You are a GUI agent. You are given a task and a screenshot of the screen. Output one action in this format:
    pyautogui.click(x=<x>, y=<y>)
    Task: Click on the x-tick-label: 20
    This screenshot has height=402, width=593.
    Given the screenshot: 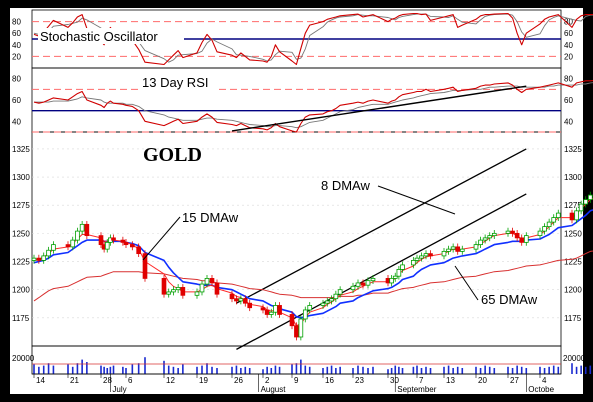 What is the action you would take?
    pyautogui.click(x=482, y=380)
    